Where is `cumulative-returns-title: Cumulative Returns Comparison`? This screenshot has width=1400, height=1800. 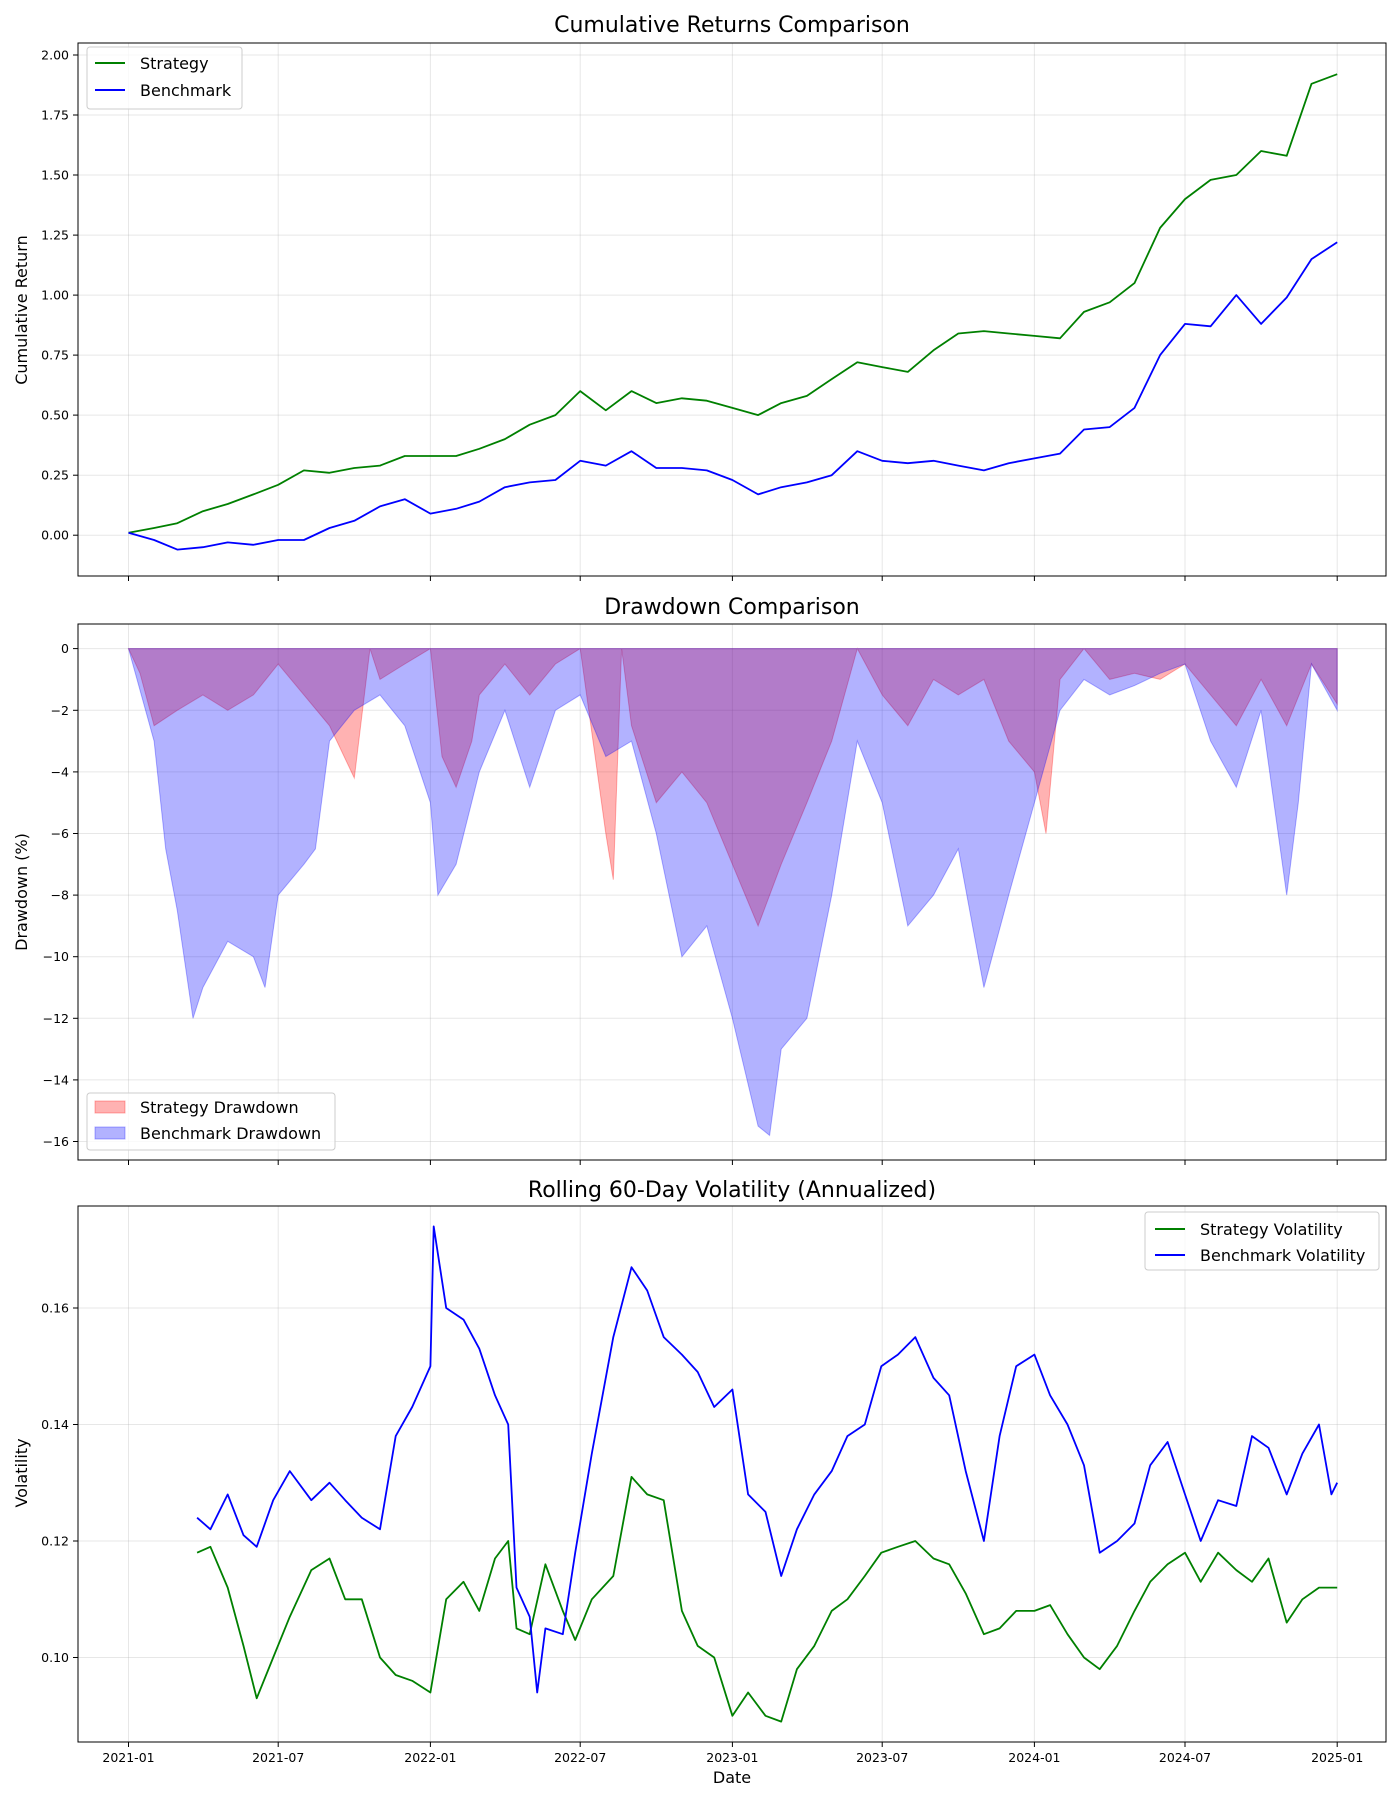
cumulative-returns-title: Cumulative Returns Comparison is located at coordinates (732, 25).